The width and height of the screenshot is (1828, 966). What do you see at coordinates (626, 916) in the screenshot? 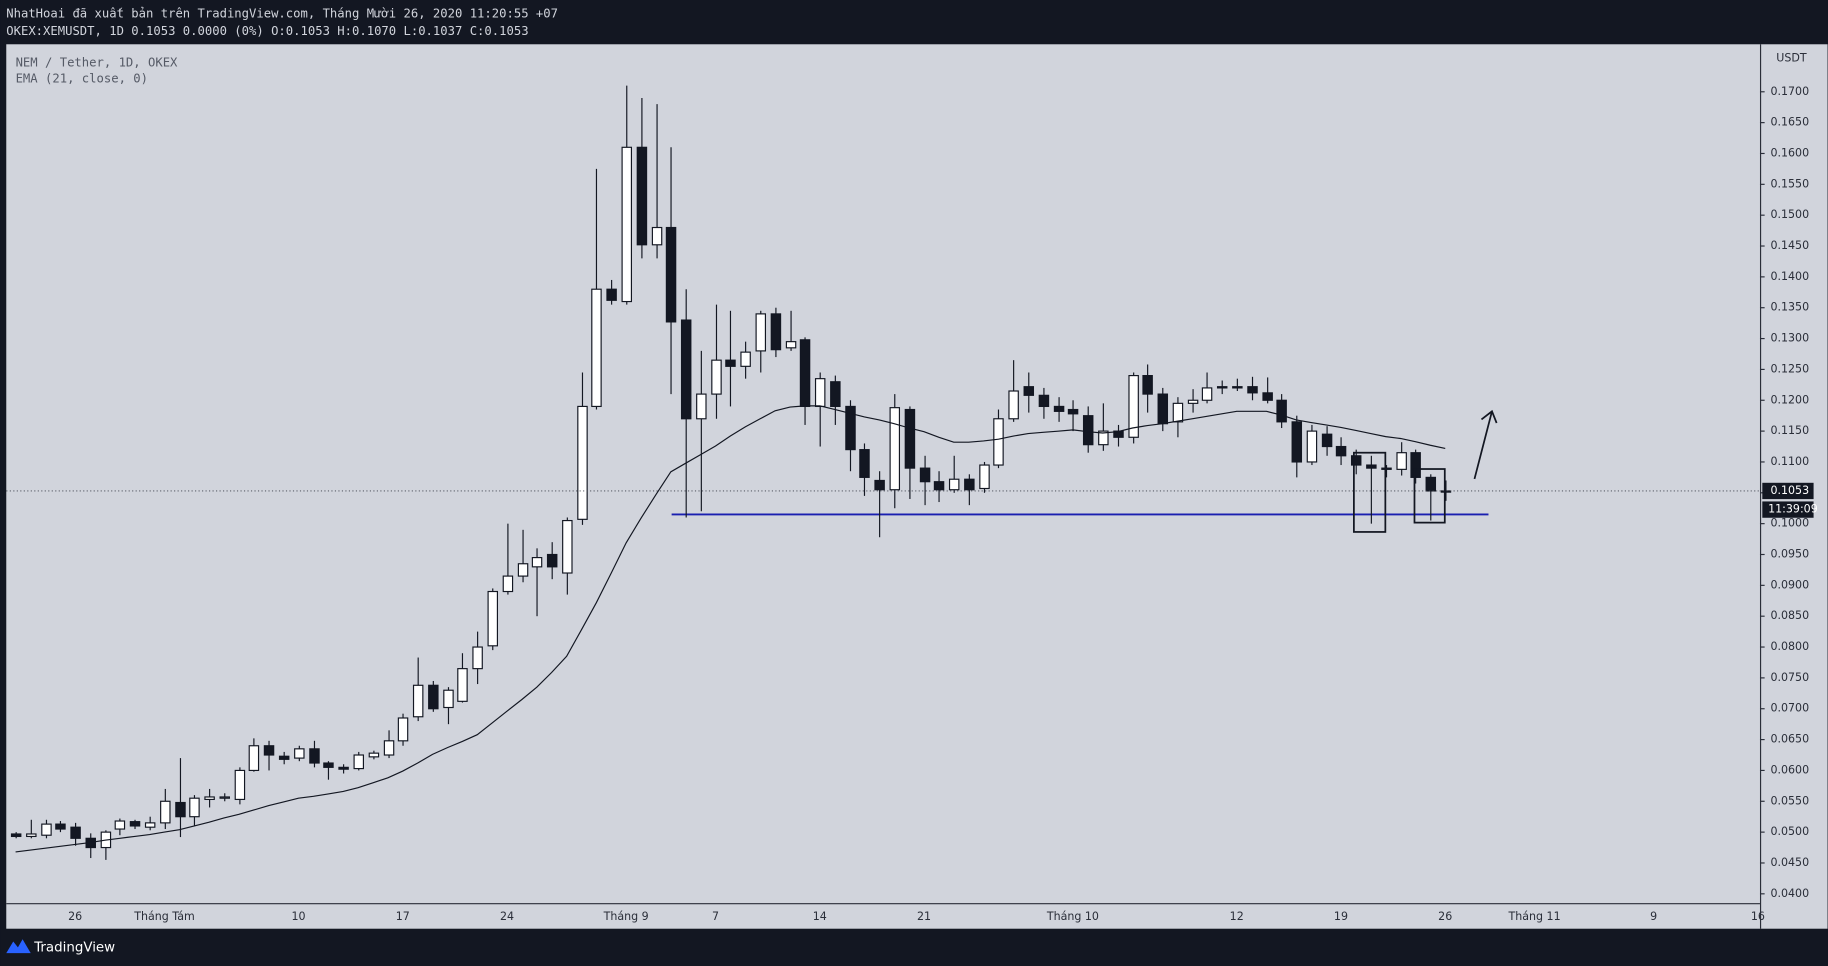
I see `x-tick-label: Tháng 9` at bounding box center [626, 916].